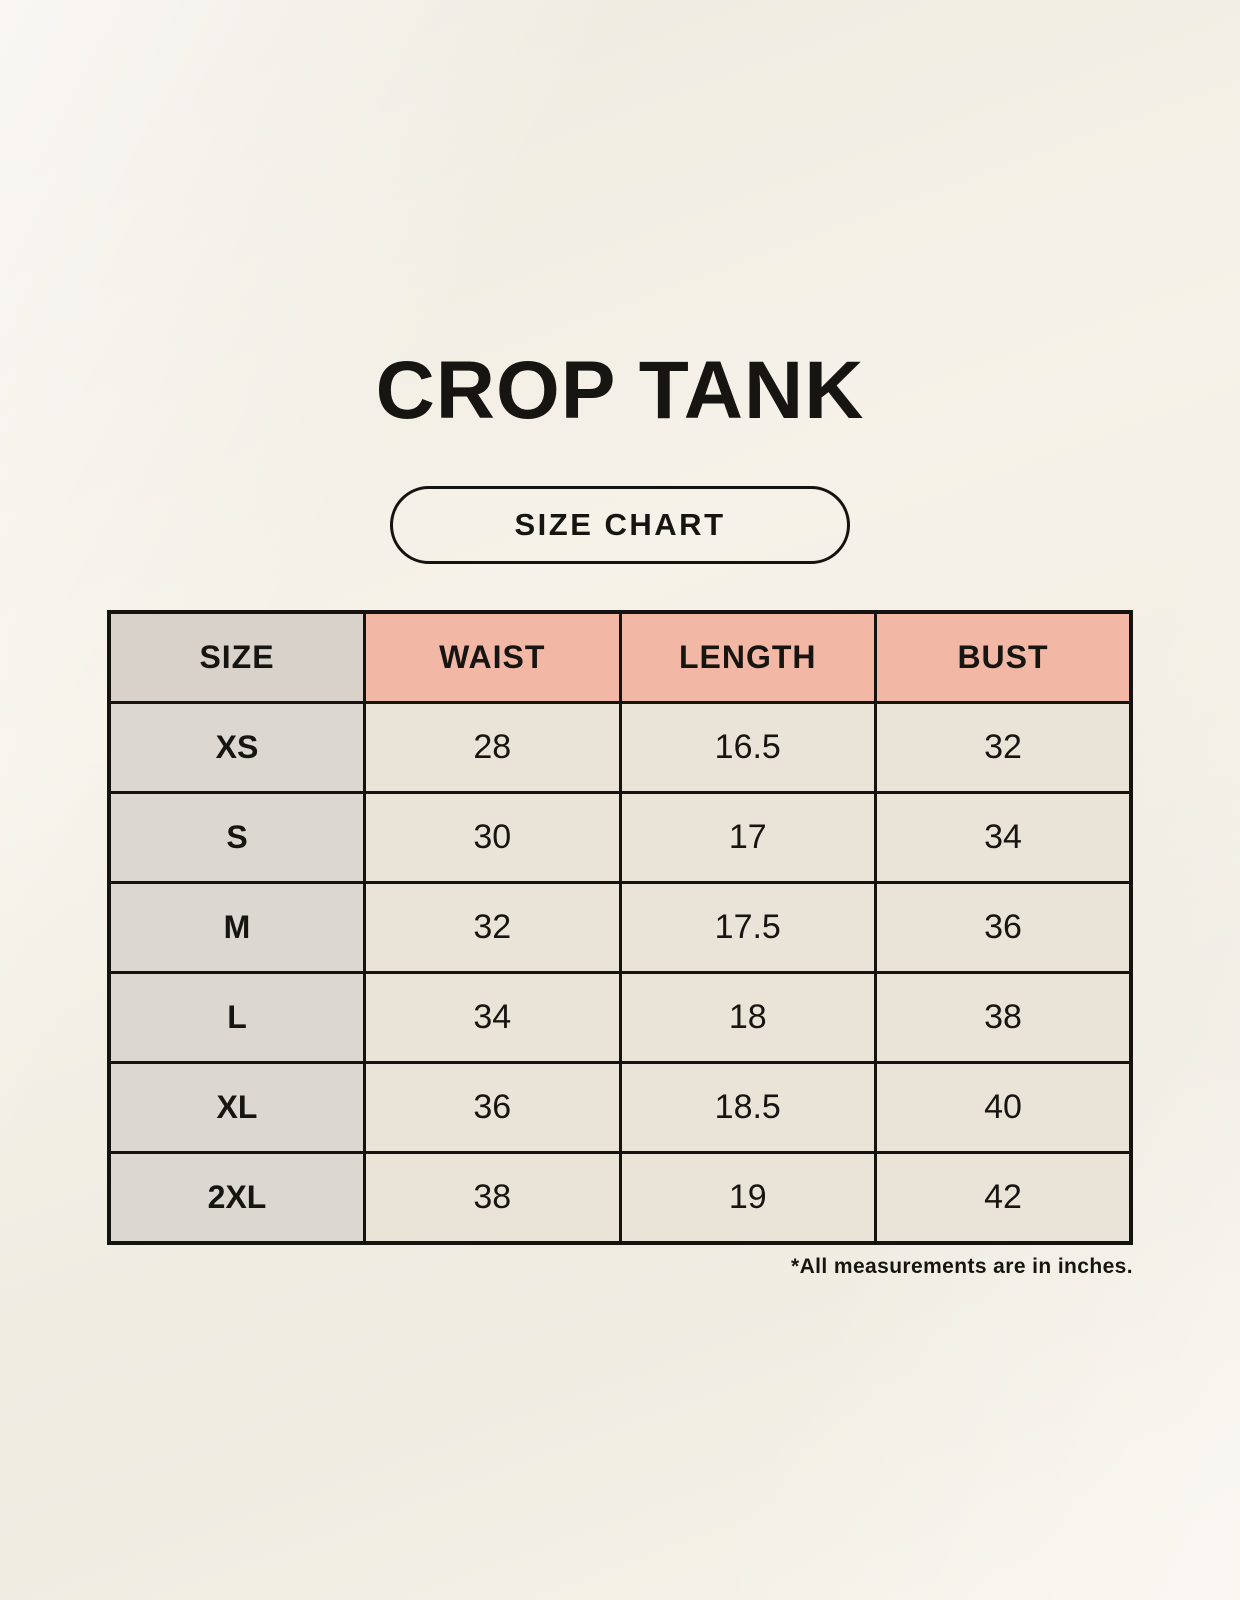 The width and height of the screenshot is (1240, 1600). What do you see at coordinates (236, 1107) in the screenshot?
I see `size-cell: XL` at bounding box center [236, 1107].